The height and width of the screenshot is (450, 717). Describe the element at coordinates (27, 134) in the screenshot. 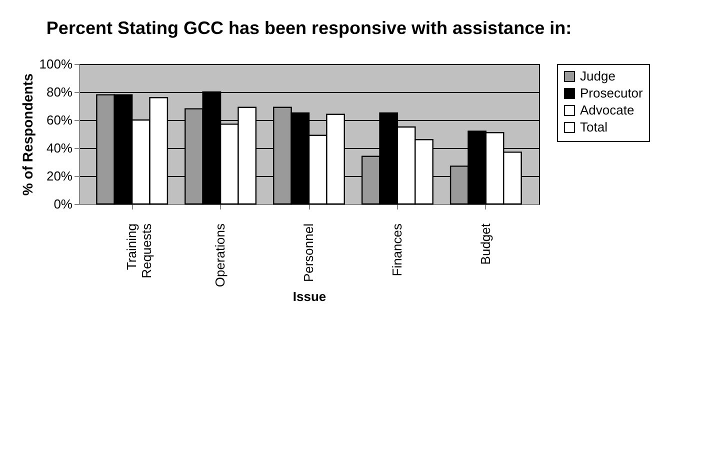

I see `y-axis-title: % of Respondents` at that location.